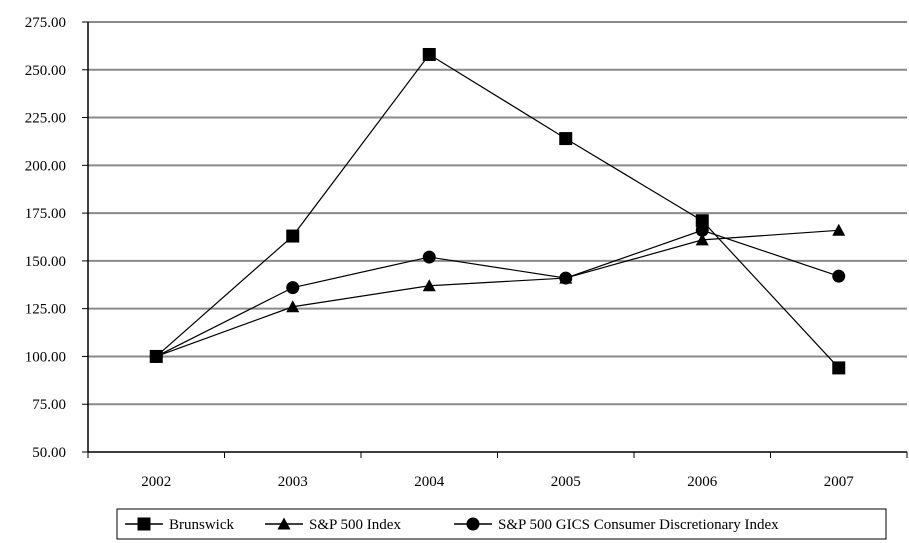  What do you see at coordinates (702, 482) in the screenshot?
I see `x-tick-label: 2006` at bounding box center [702, 482].